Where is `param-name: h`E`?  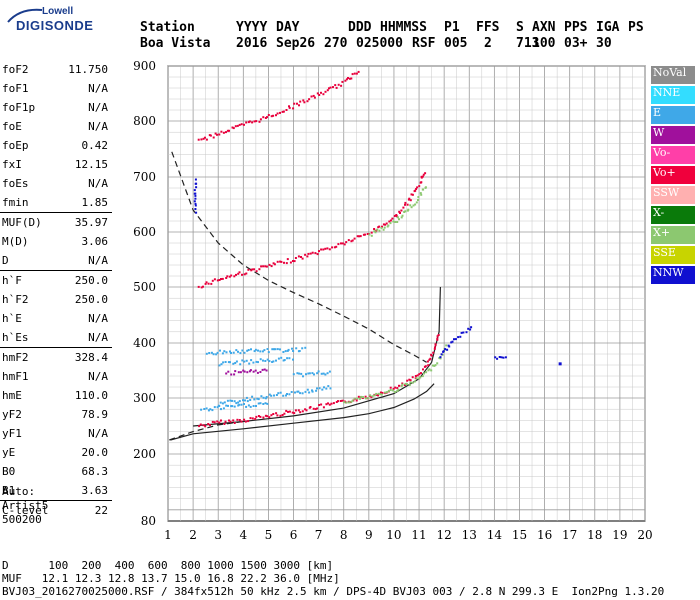 param-name: h`E is located at coordinates (12, 318).